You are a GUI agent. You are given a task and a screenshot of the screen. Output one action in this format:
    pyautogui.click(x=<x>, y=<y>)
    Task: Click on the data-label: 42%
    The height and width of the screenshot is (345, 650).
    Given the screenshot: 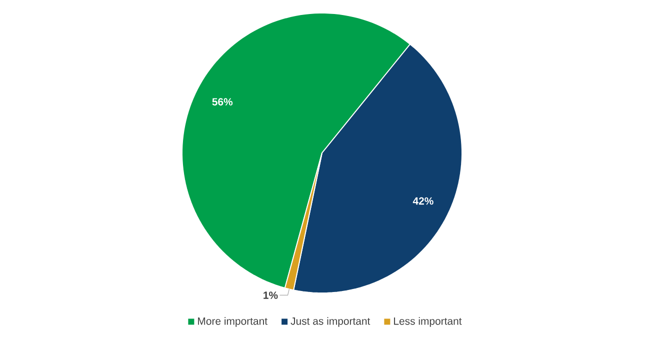 What is the action you would take?
    pyautogui.click(x=423, y=201)
    